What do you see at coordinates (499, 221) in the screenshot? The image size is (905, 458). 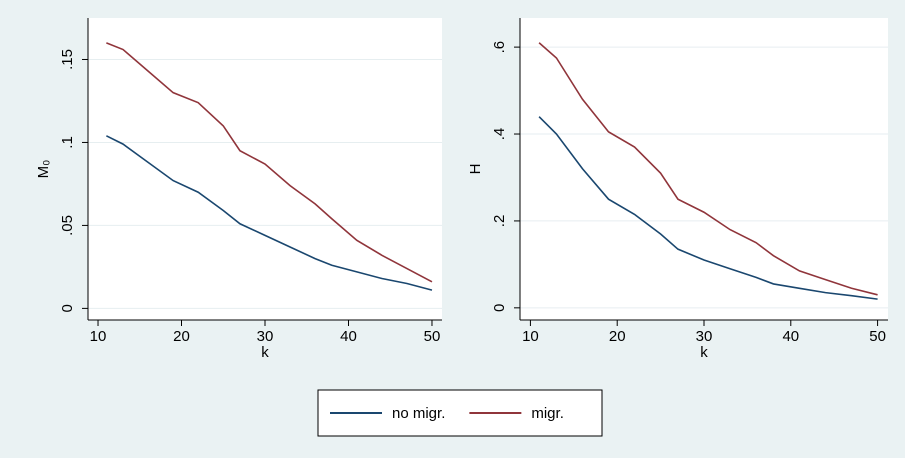 I see `y-tick-label: .2` at bounding box center [499, 221].